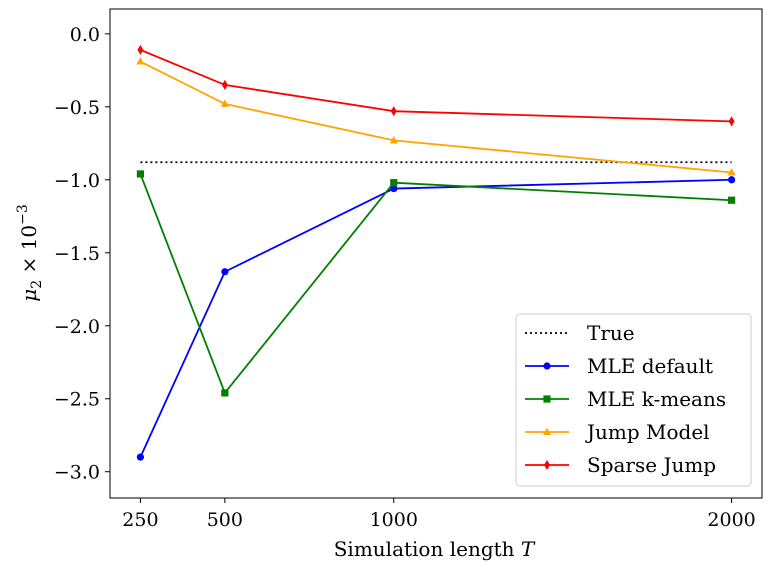 Image resolution: width=771 pixels, height=571 pixels. What do you see at coordinates (77, 181) in the screenshot?
I see `y-tick-label: −1.0` at bounding box center [77, 181].